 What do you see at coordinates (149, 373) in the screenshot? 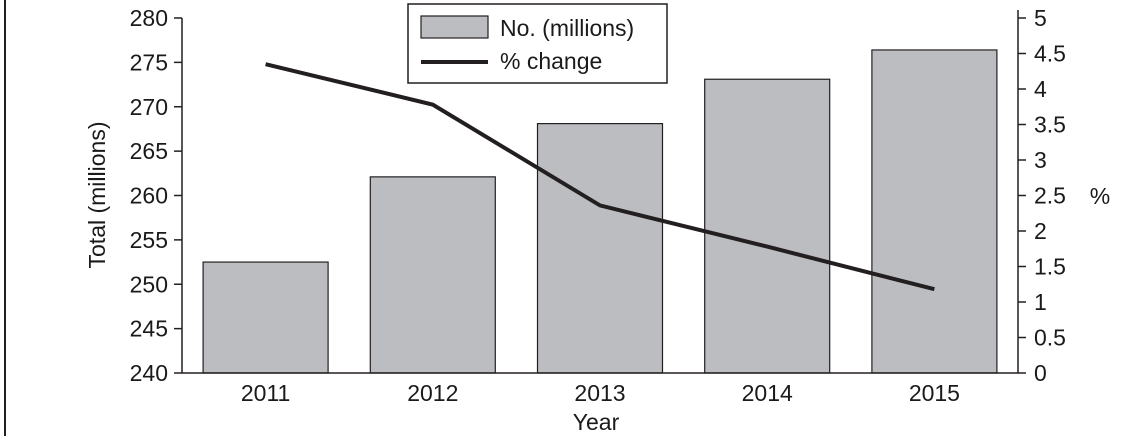
I see `left-y-tick-label: 240` at bounding box center [149, 373].